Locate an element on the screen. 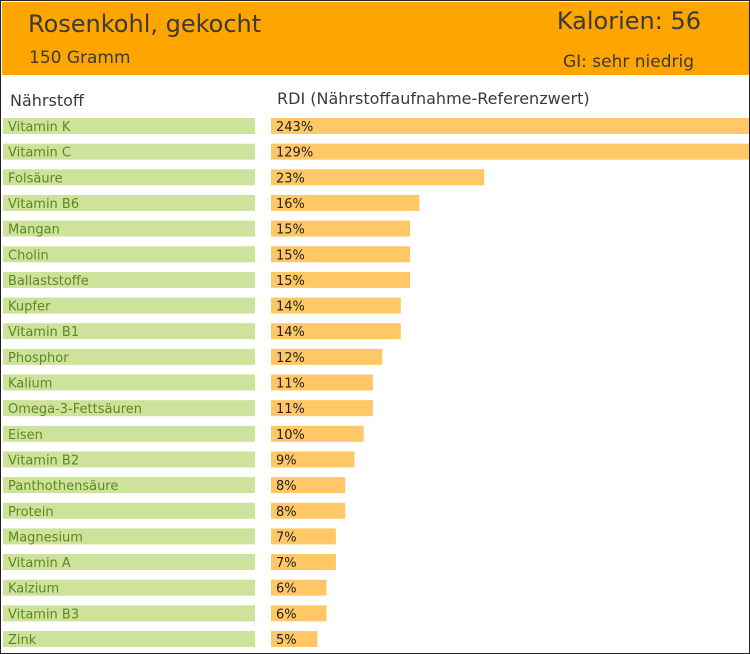 The height and width of the screenshot is (654, 750). value-label-11: 11% is located at coordinates (290, 409).